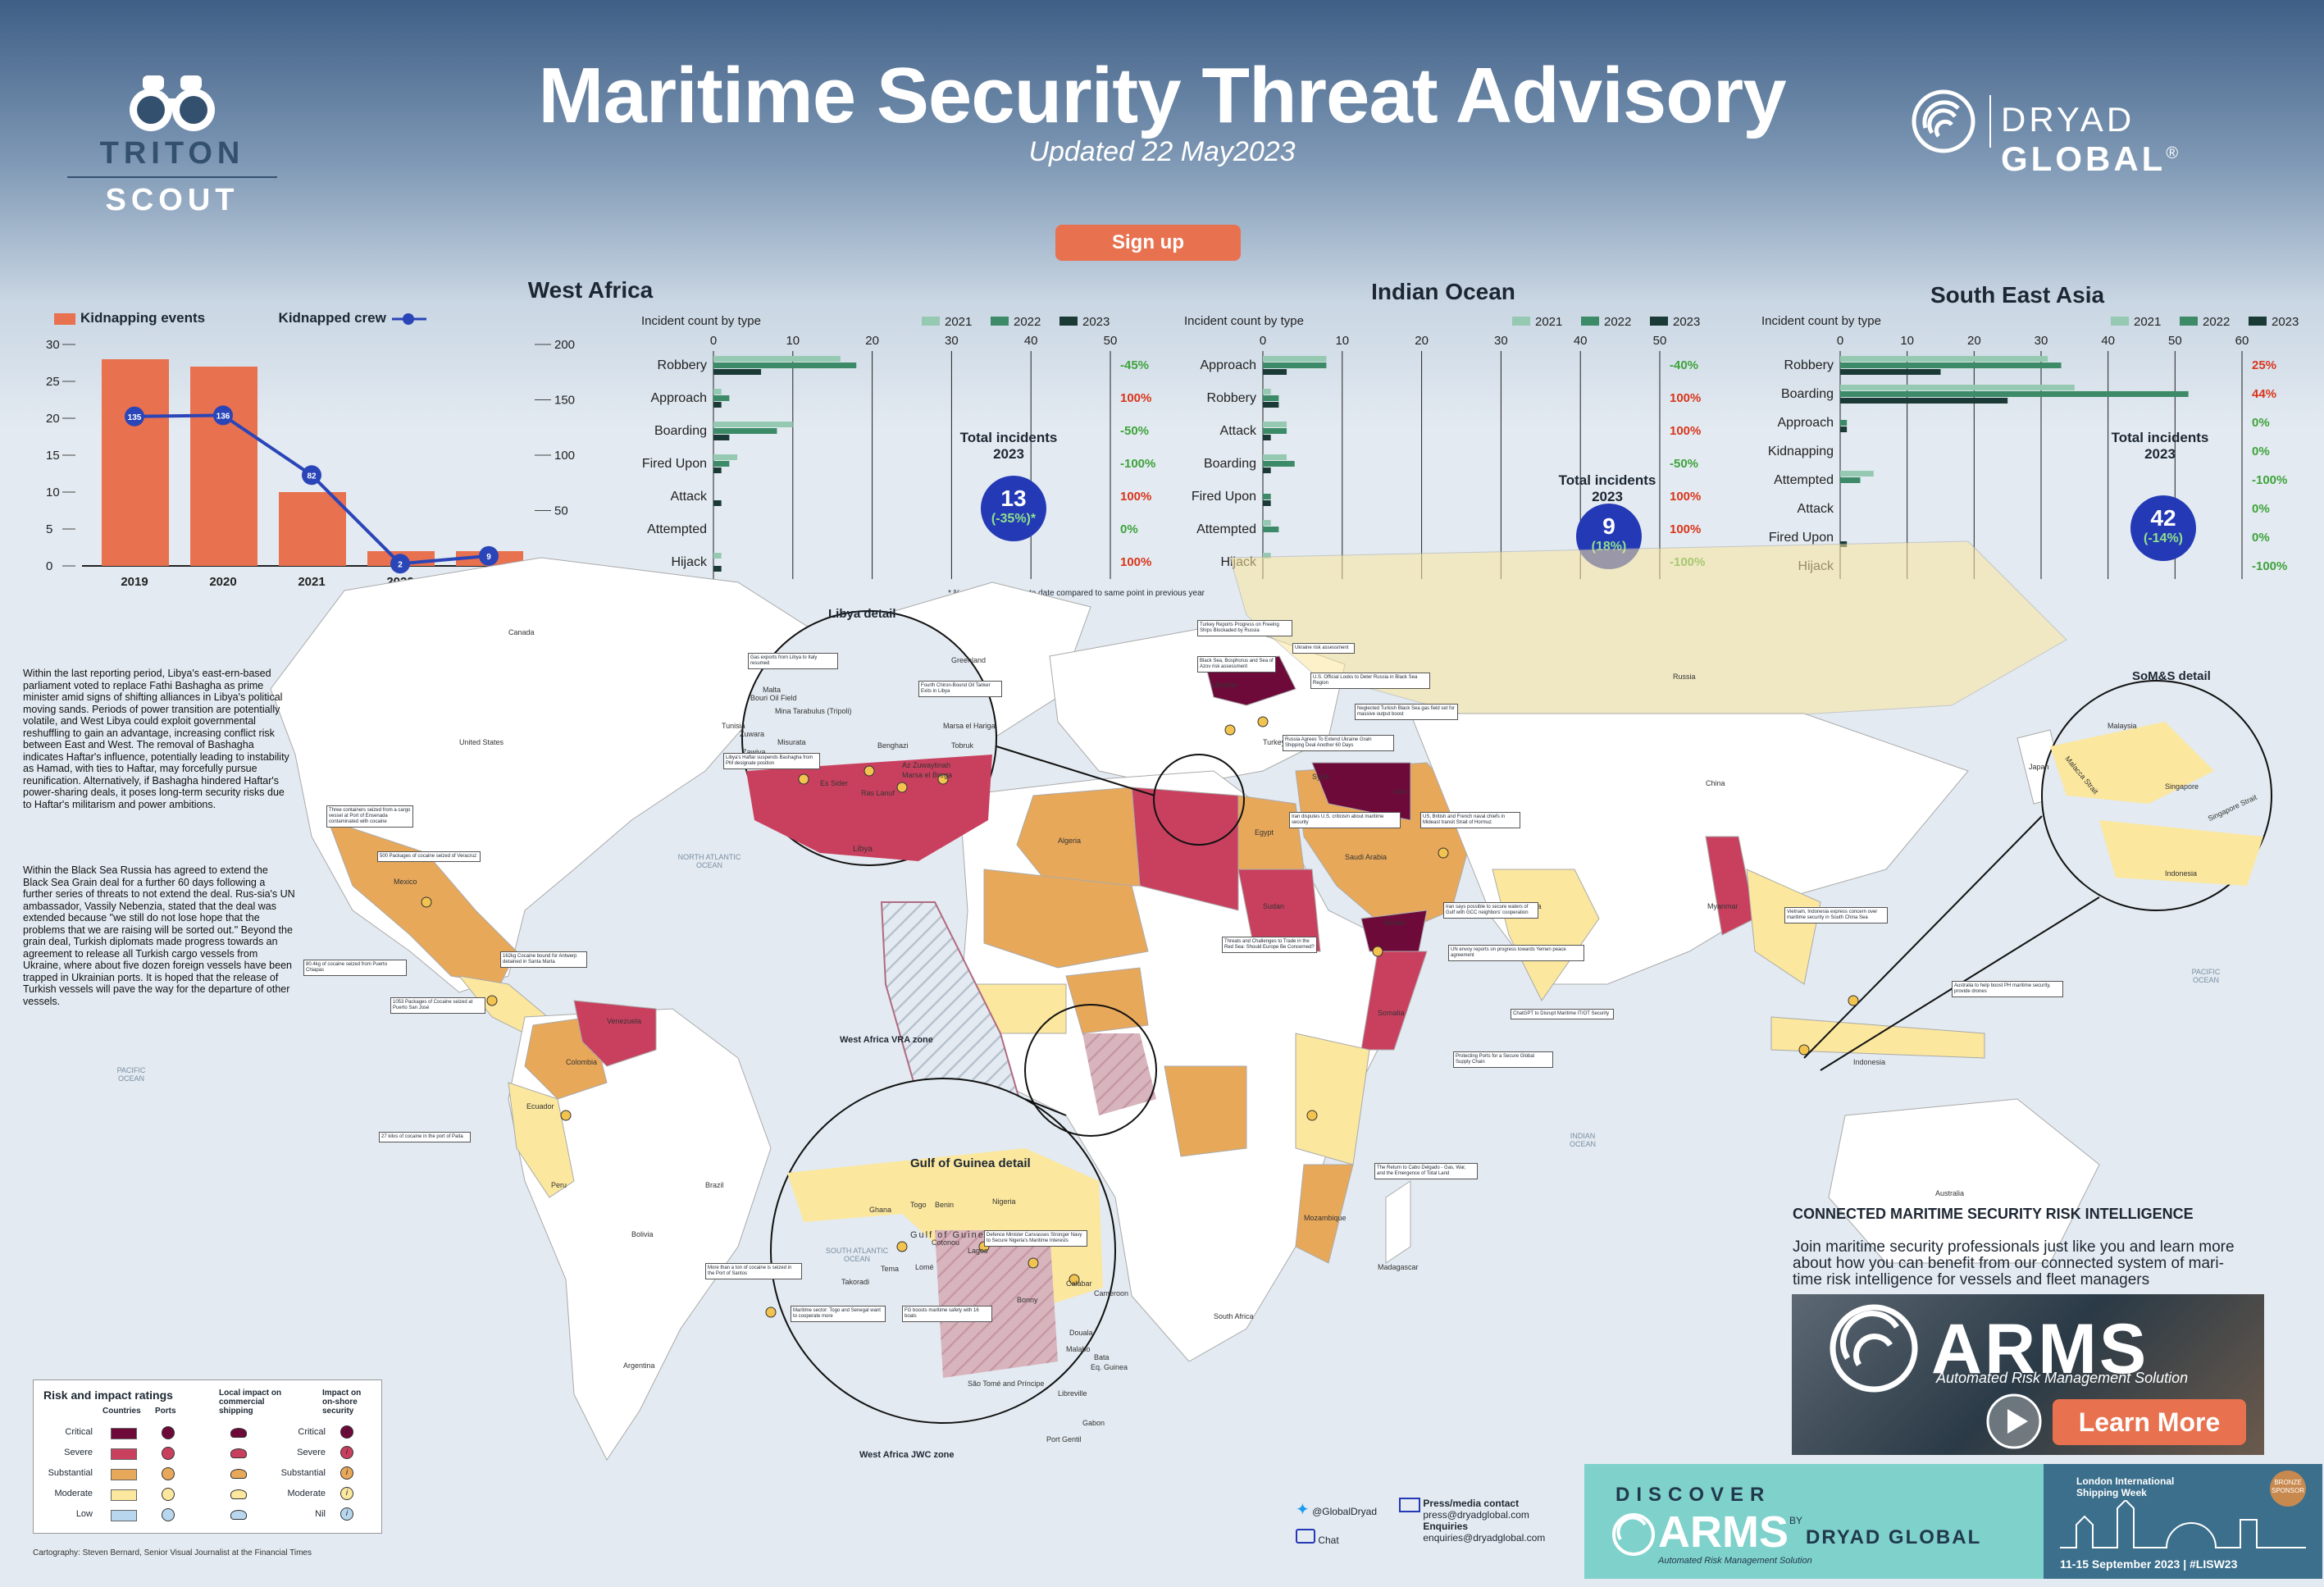 This screenshot has width=2324, height=1587. Describe the element at coordinates (1096, 322) in the screenshot. I see `year-legend-label: 2023` at that location.